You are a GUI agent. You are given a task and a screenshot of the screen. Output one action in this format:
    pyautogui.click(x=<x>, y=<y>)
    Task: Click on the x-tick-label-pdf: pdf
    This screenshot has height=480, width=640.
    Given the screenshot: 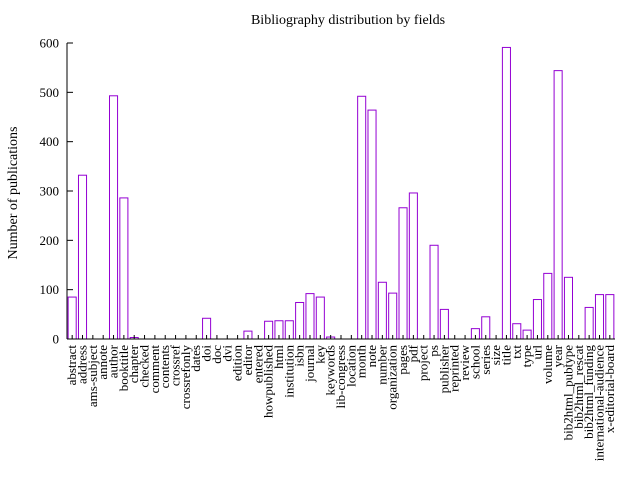 What is the action you would take?
    pyautogui.click(x=412, y=353)
    